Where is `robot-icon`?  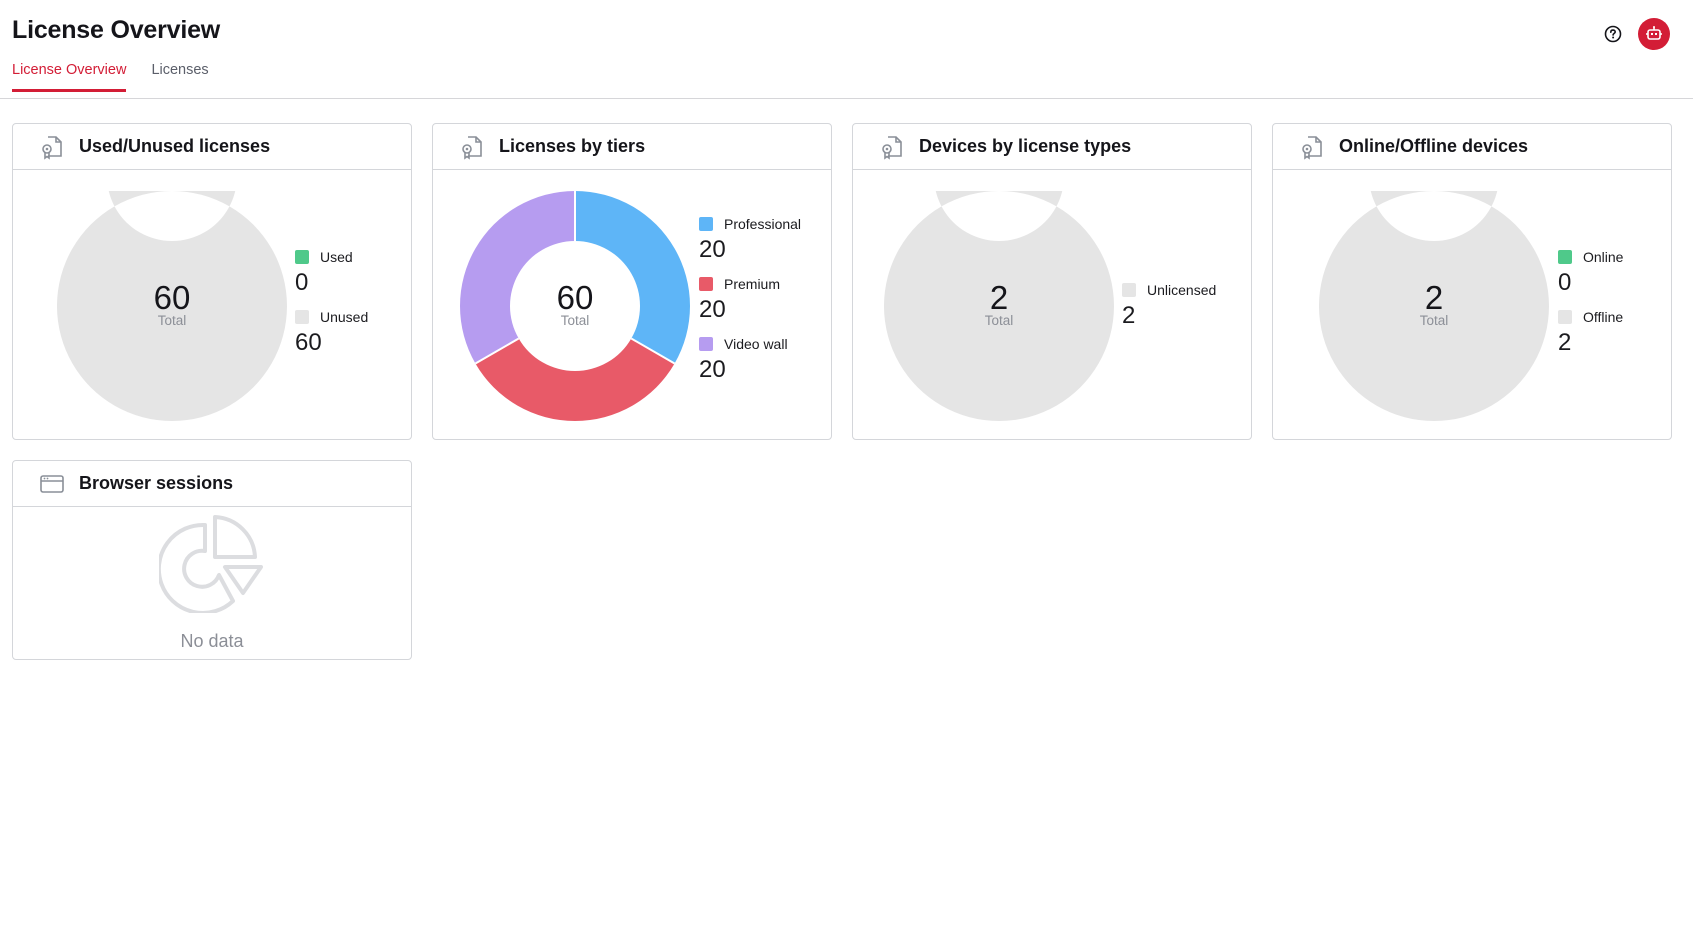
robot-icon is located at coordinates (1654, 34).